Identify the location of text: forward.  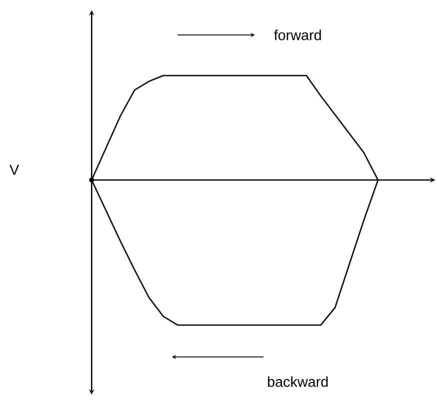
(297, 35).